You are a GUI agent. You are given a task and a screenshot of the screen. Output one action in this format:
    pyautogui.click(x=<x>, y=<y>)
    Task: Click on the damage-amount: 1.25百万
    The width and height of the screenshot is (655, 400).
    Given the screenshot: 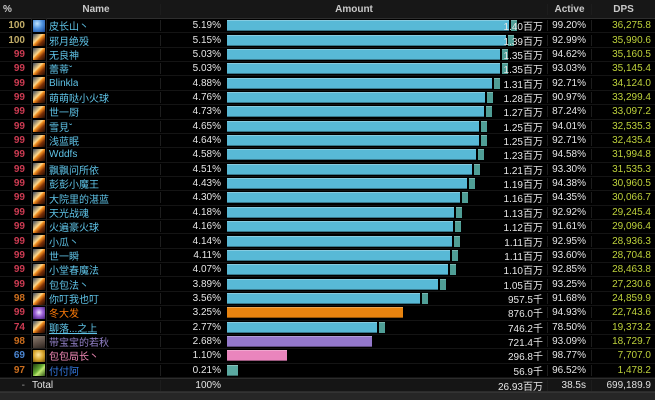 What is the action you would take?
    pyautogui.click(x=523, y=128)
    